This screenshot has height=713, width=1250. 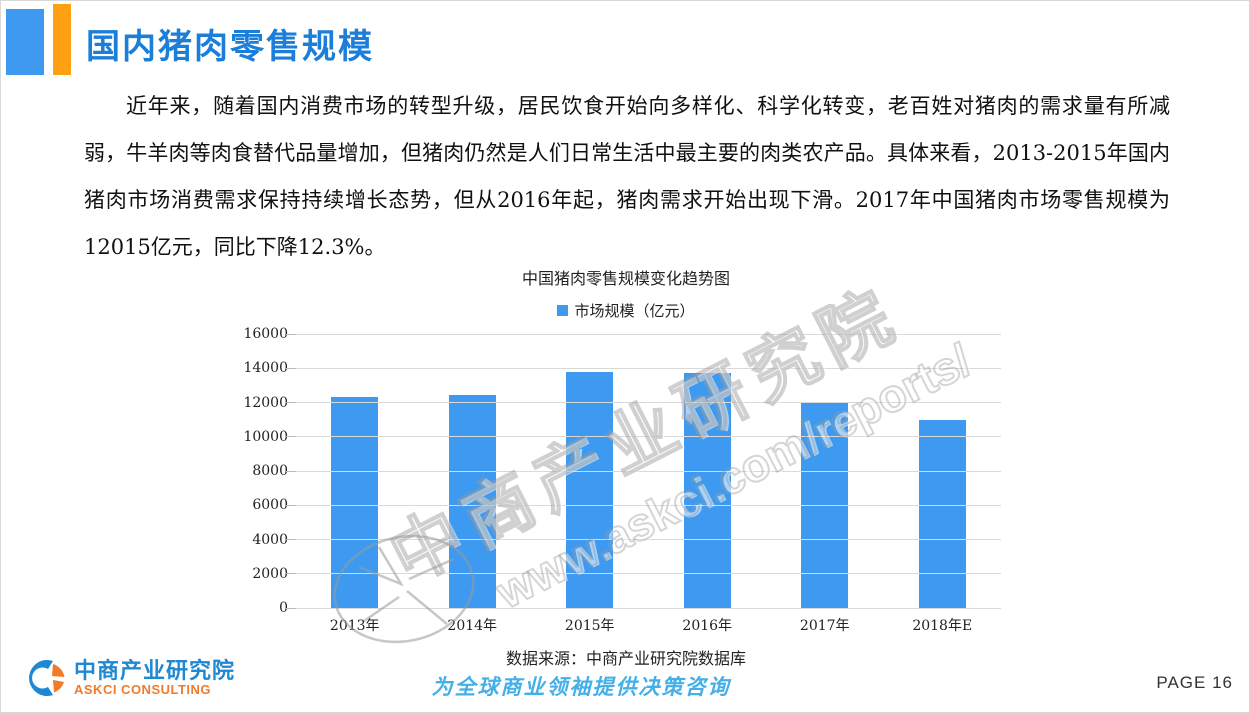 I want to click on company-logo-icon, so click(x=47, y=678).